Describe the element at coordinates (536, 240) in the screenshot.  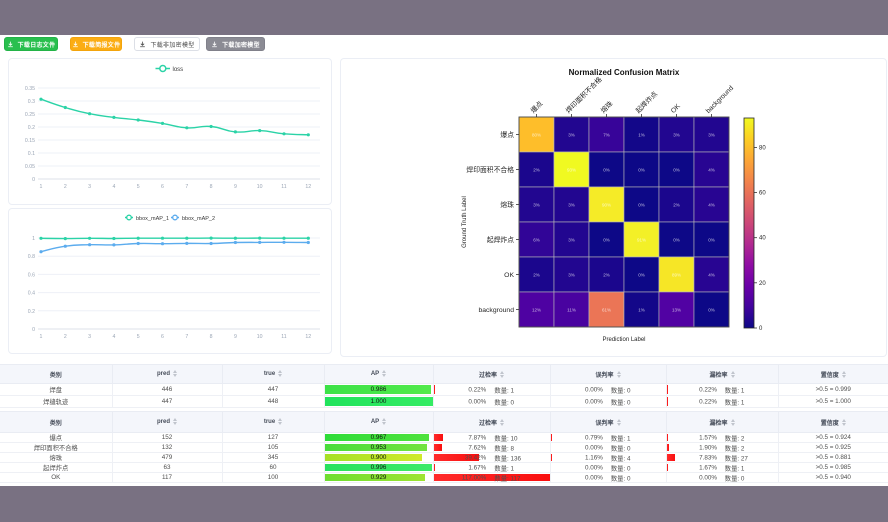
I see `svg-text: 6%` at that location.